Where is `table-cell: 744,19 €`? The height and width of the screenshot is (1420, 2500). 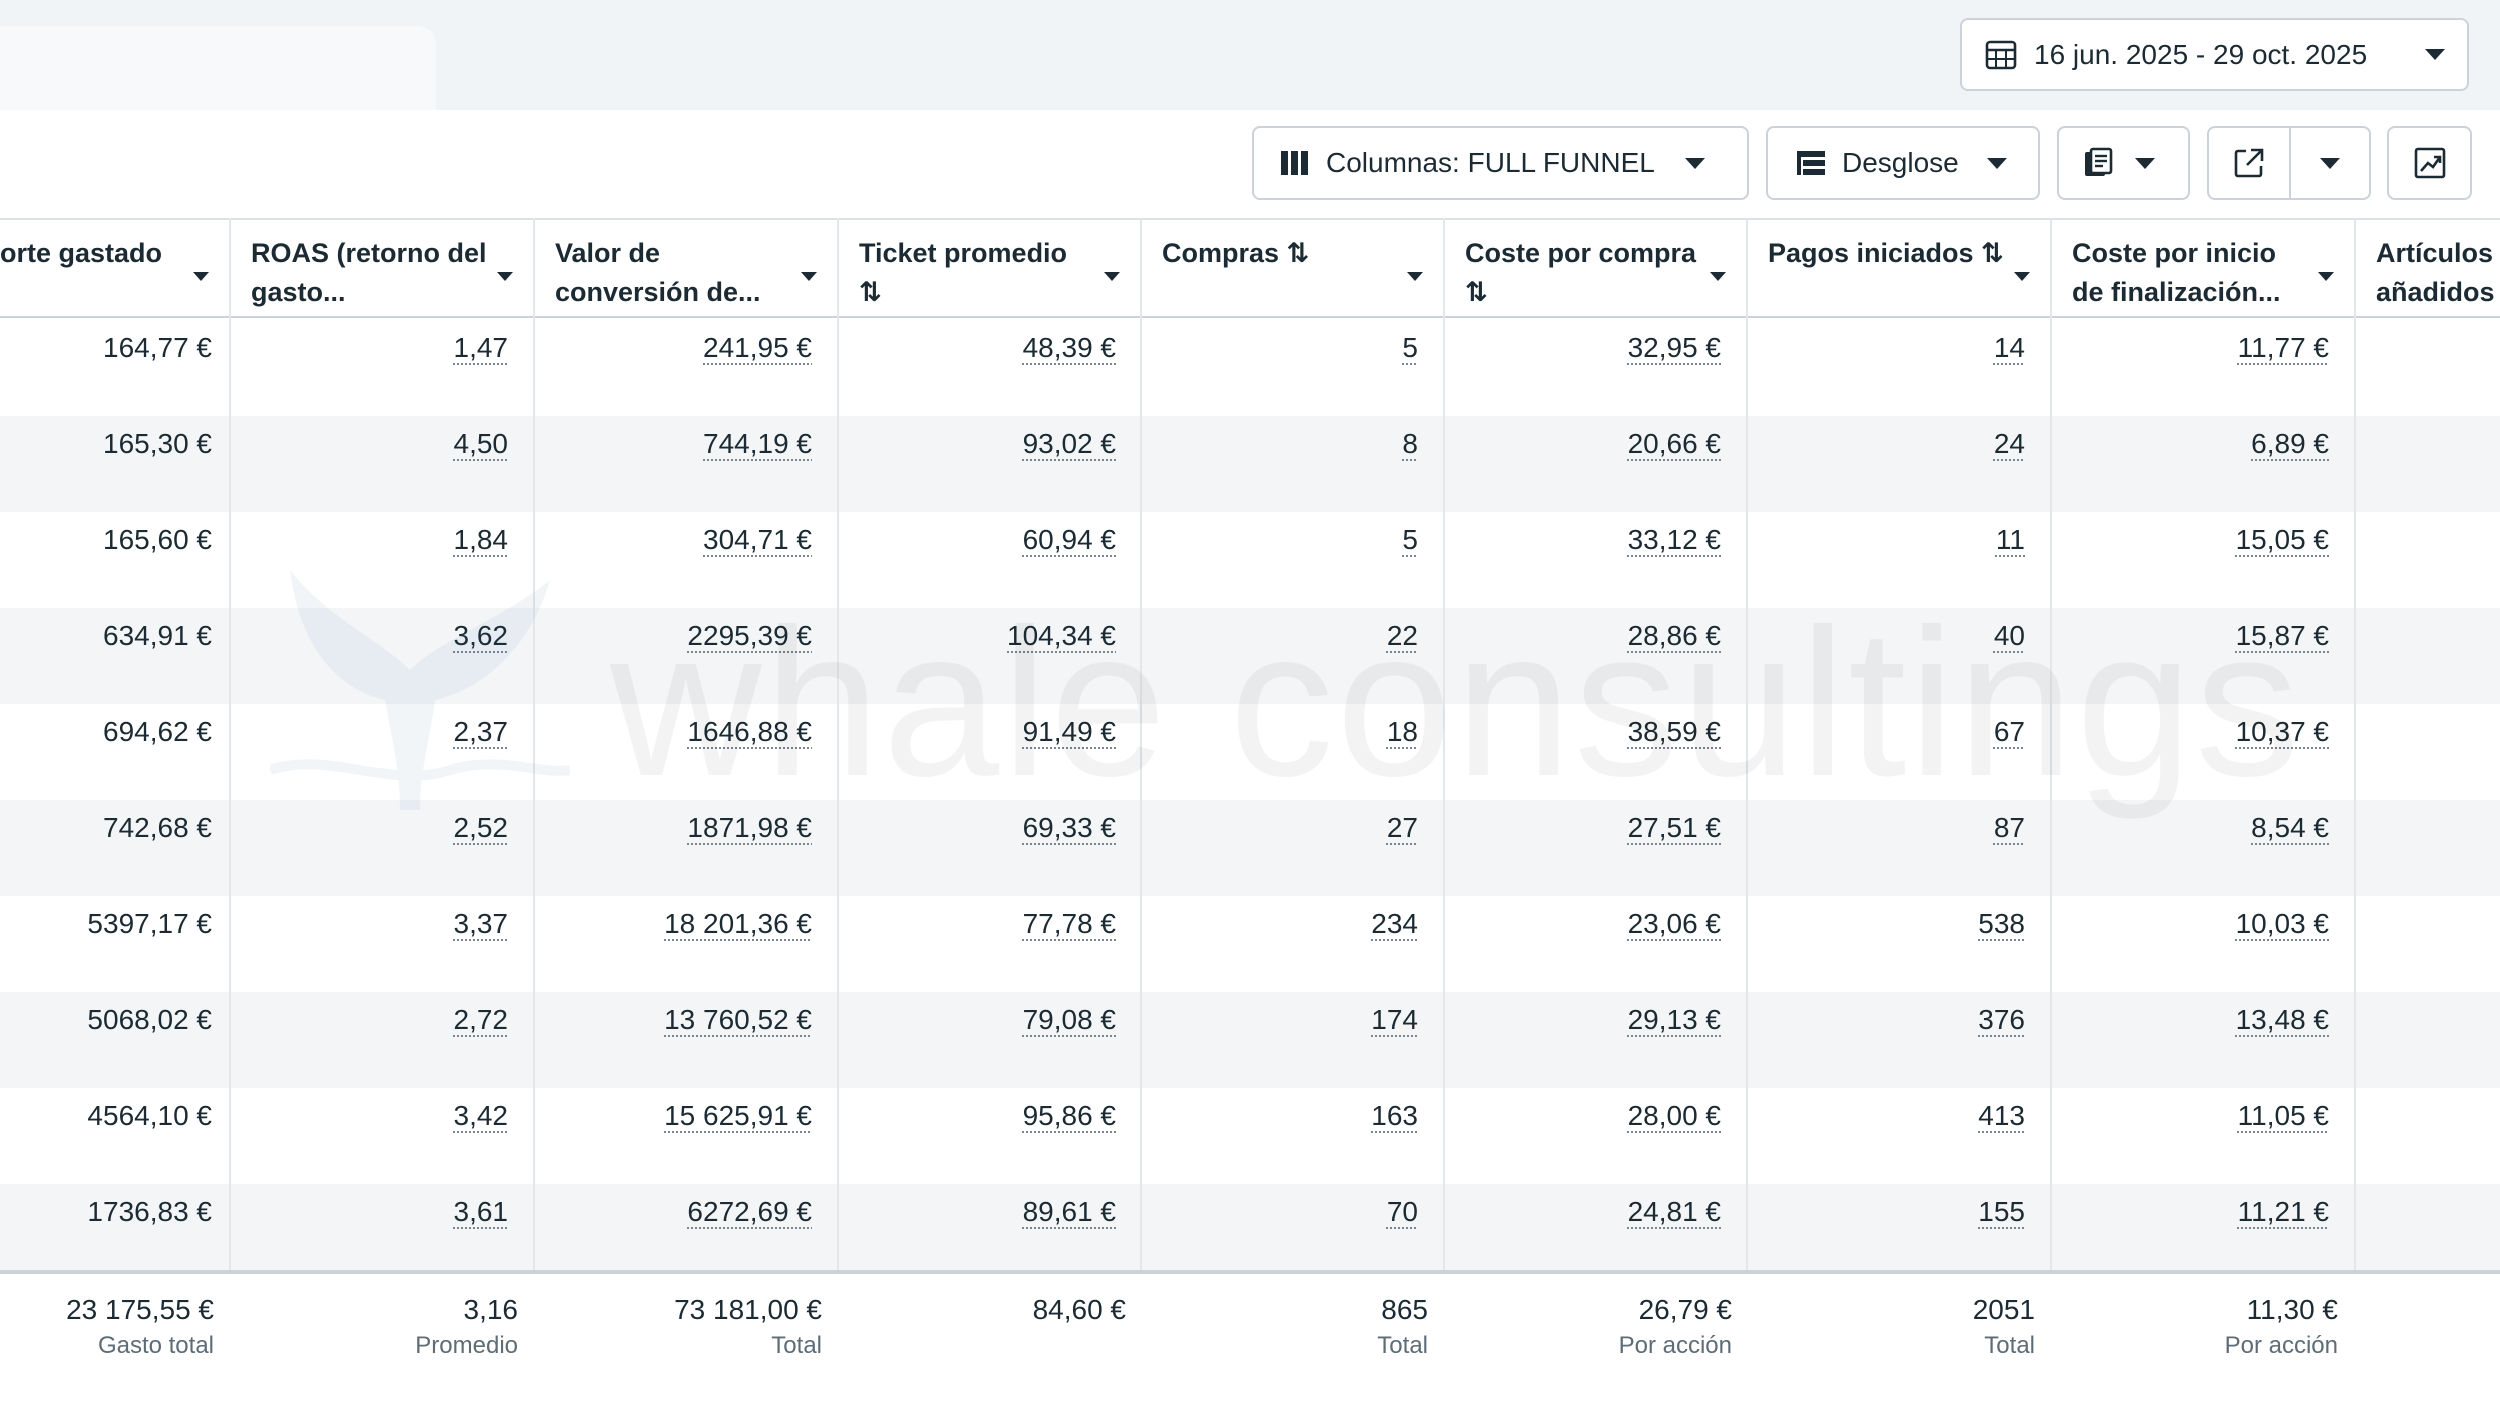
table-cell: 744,19 € is located at coordinates (757, 443).